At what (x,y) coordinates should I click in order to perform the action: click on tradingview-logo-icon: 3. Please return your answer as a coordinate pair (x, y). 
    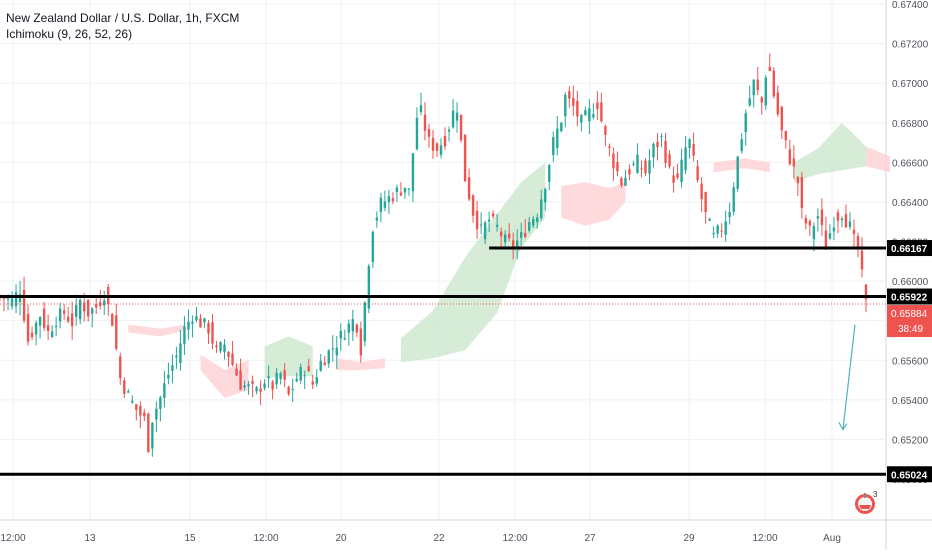
    Looking at the image, I should click on (866, 502).